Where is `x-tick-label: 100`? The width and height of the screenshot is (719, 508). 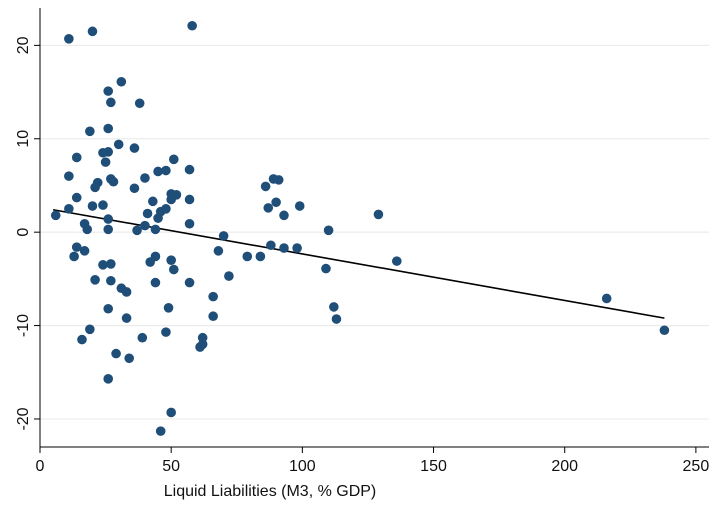 x-tick-label: 100 is located at coordinates (302, 466).